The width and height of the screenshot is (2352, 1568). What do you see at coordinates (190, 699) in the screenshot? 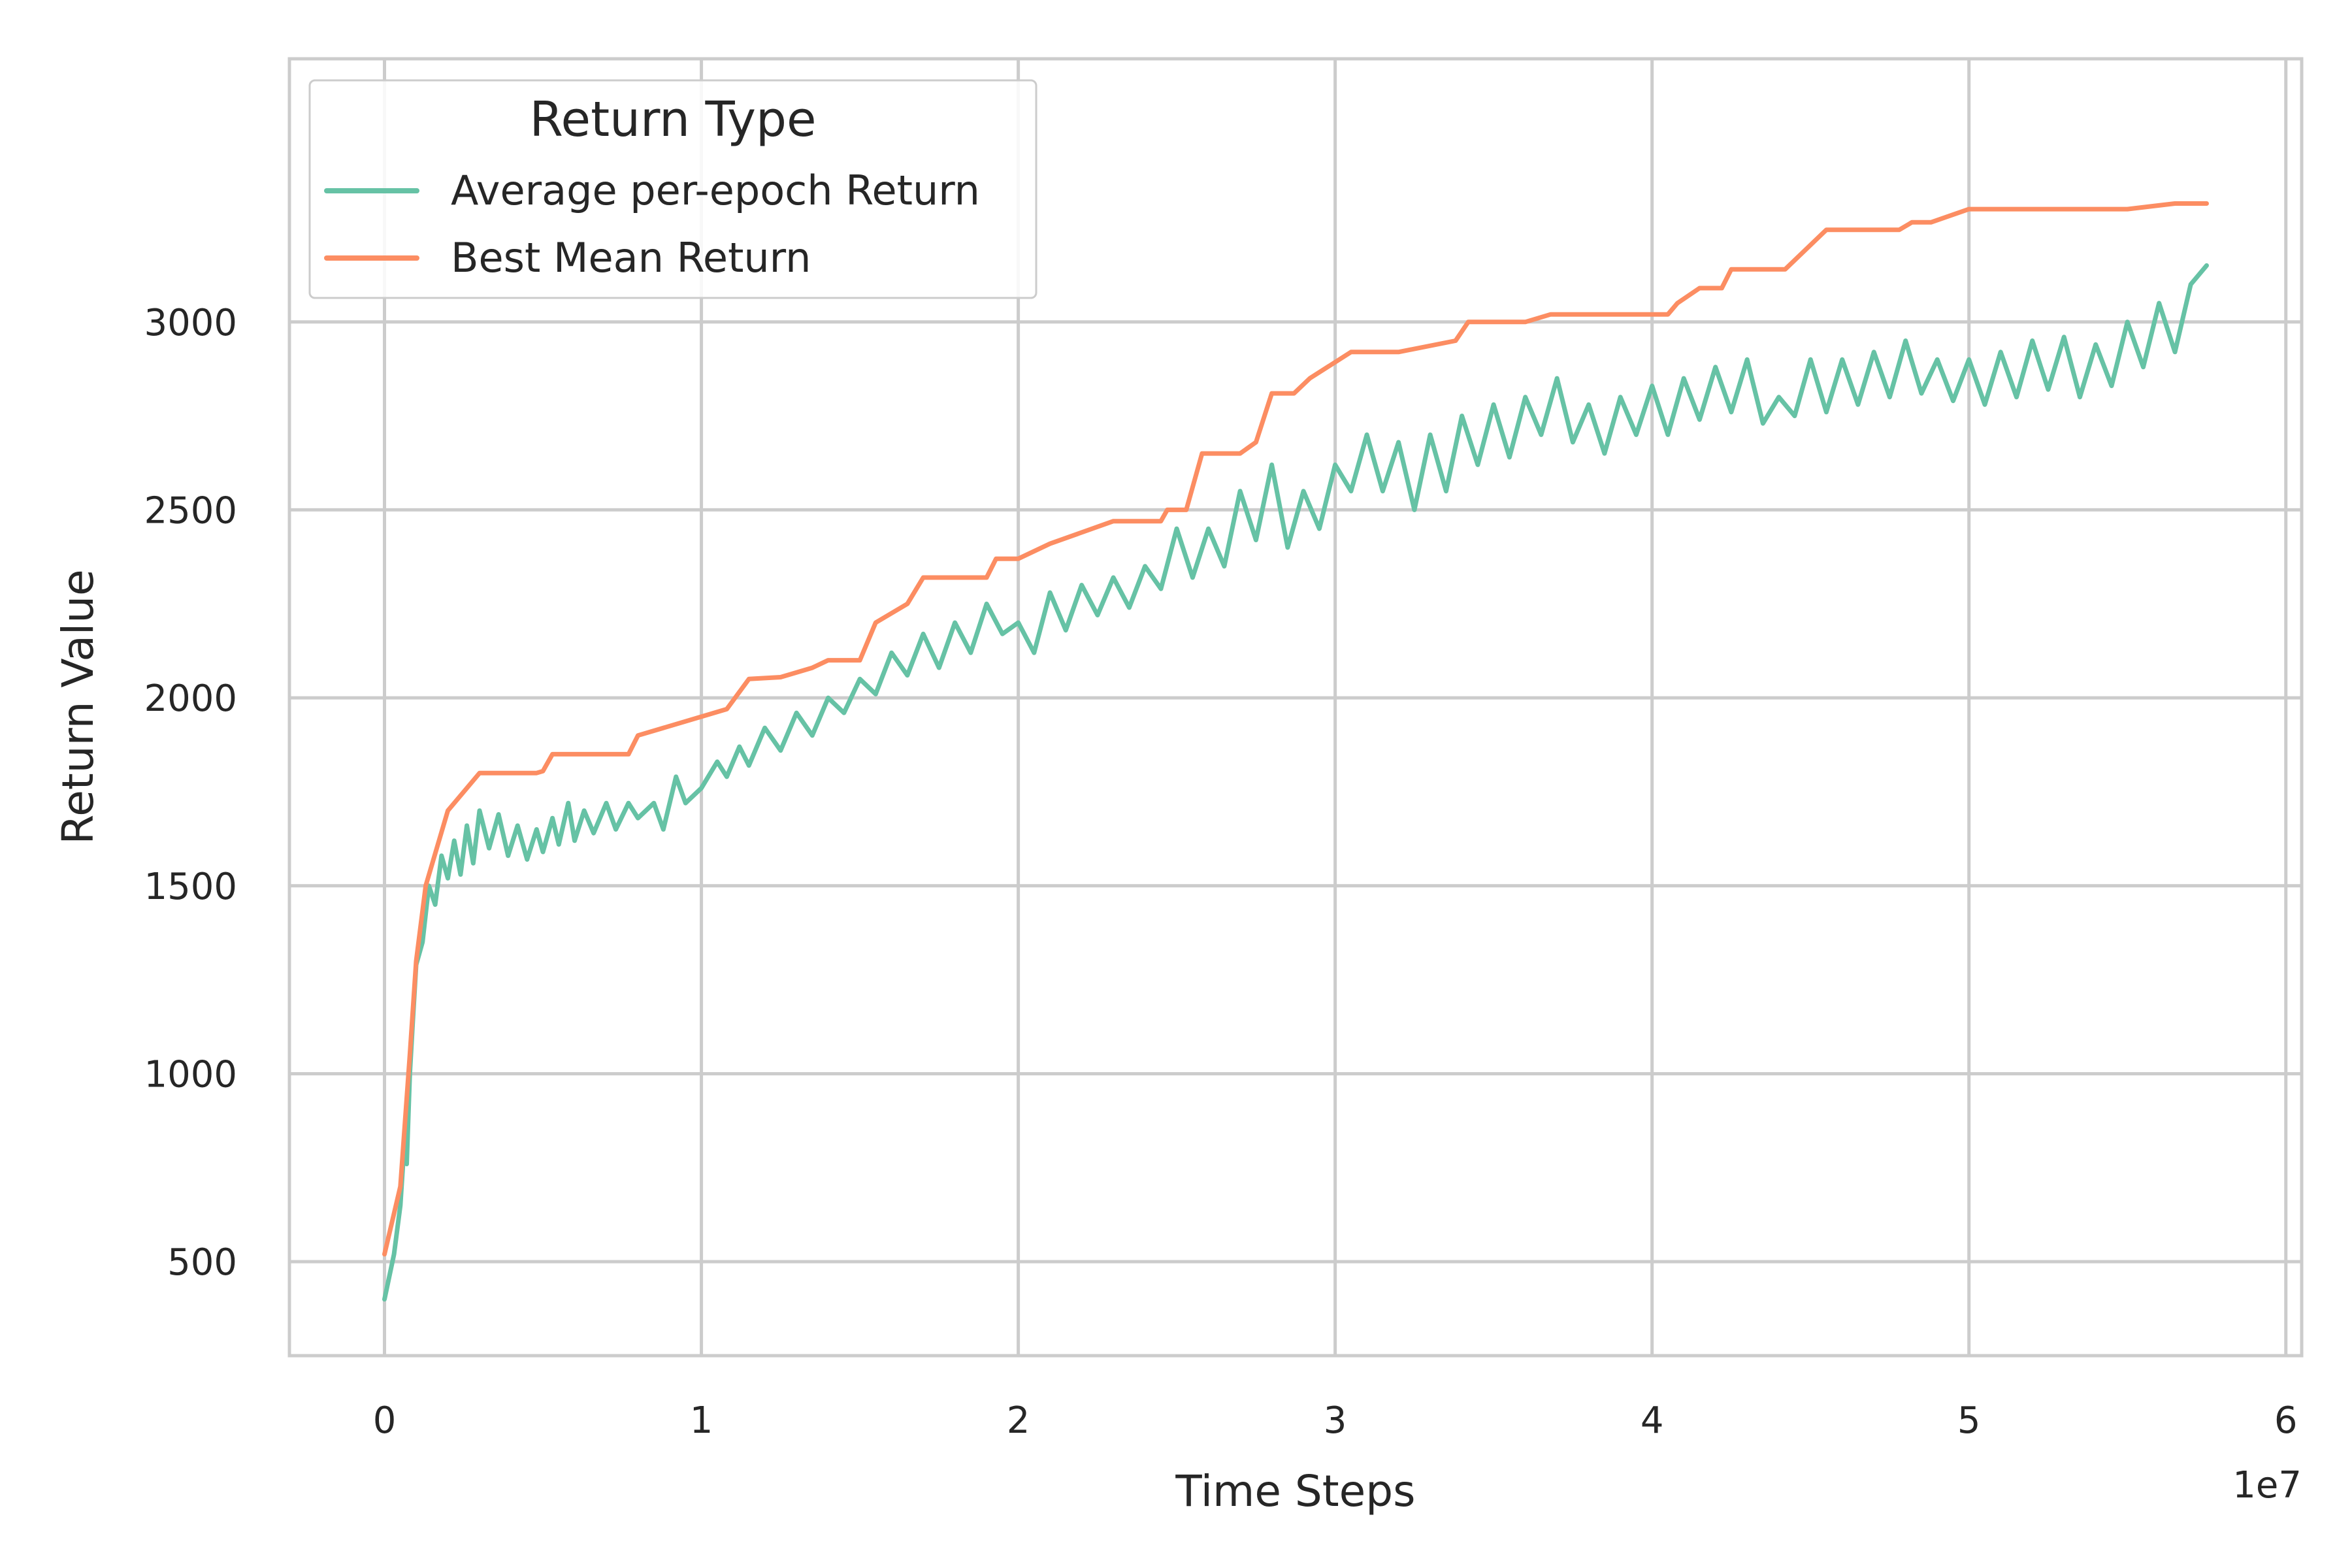
I see `y-tick-label: 2000` at bounding box center [190, 699].